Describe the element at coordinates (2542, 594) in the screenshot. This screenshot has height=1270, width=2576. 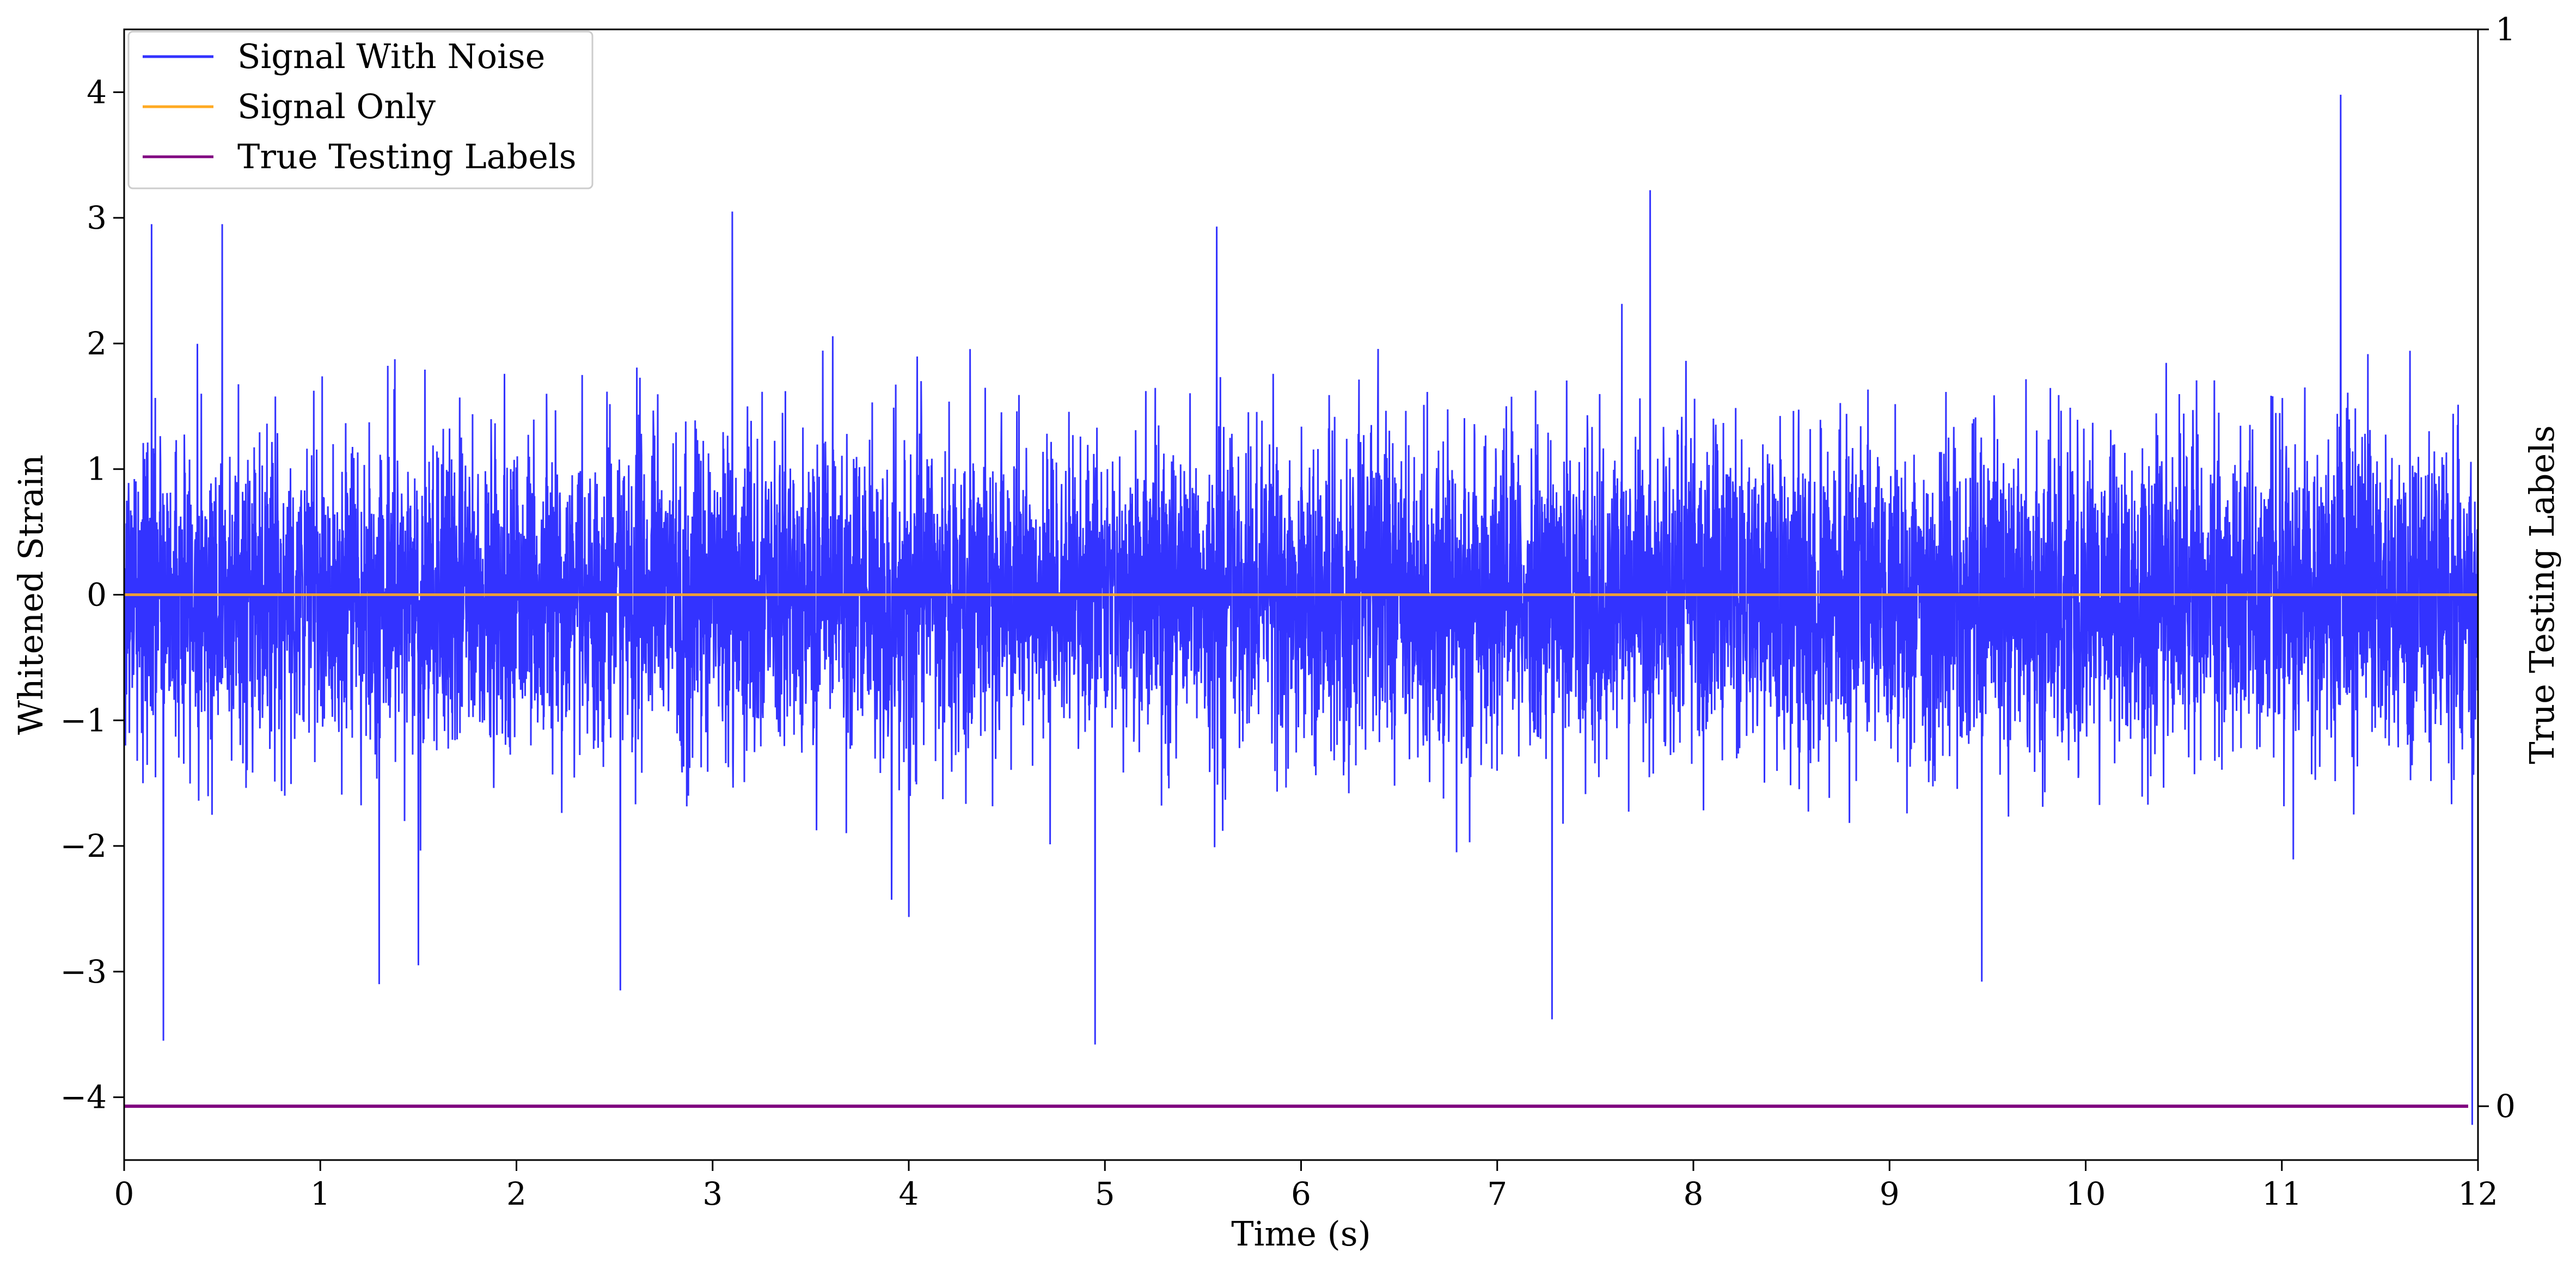
I see `y2-axis-title: True Testing Labels` at that location.